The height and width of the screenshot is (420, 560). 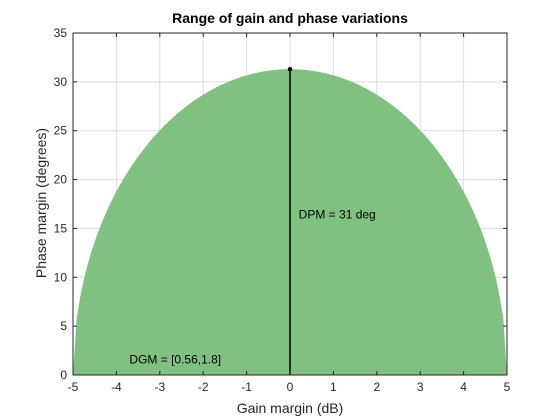 I want to click on y-tick-label: 5, so click(x=63, y=326).